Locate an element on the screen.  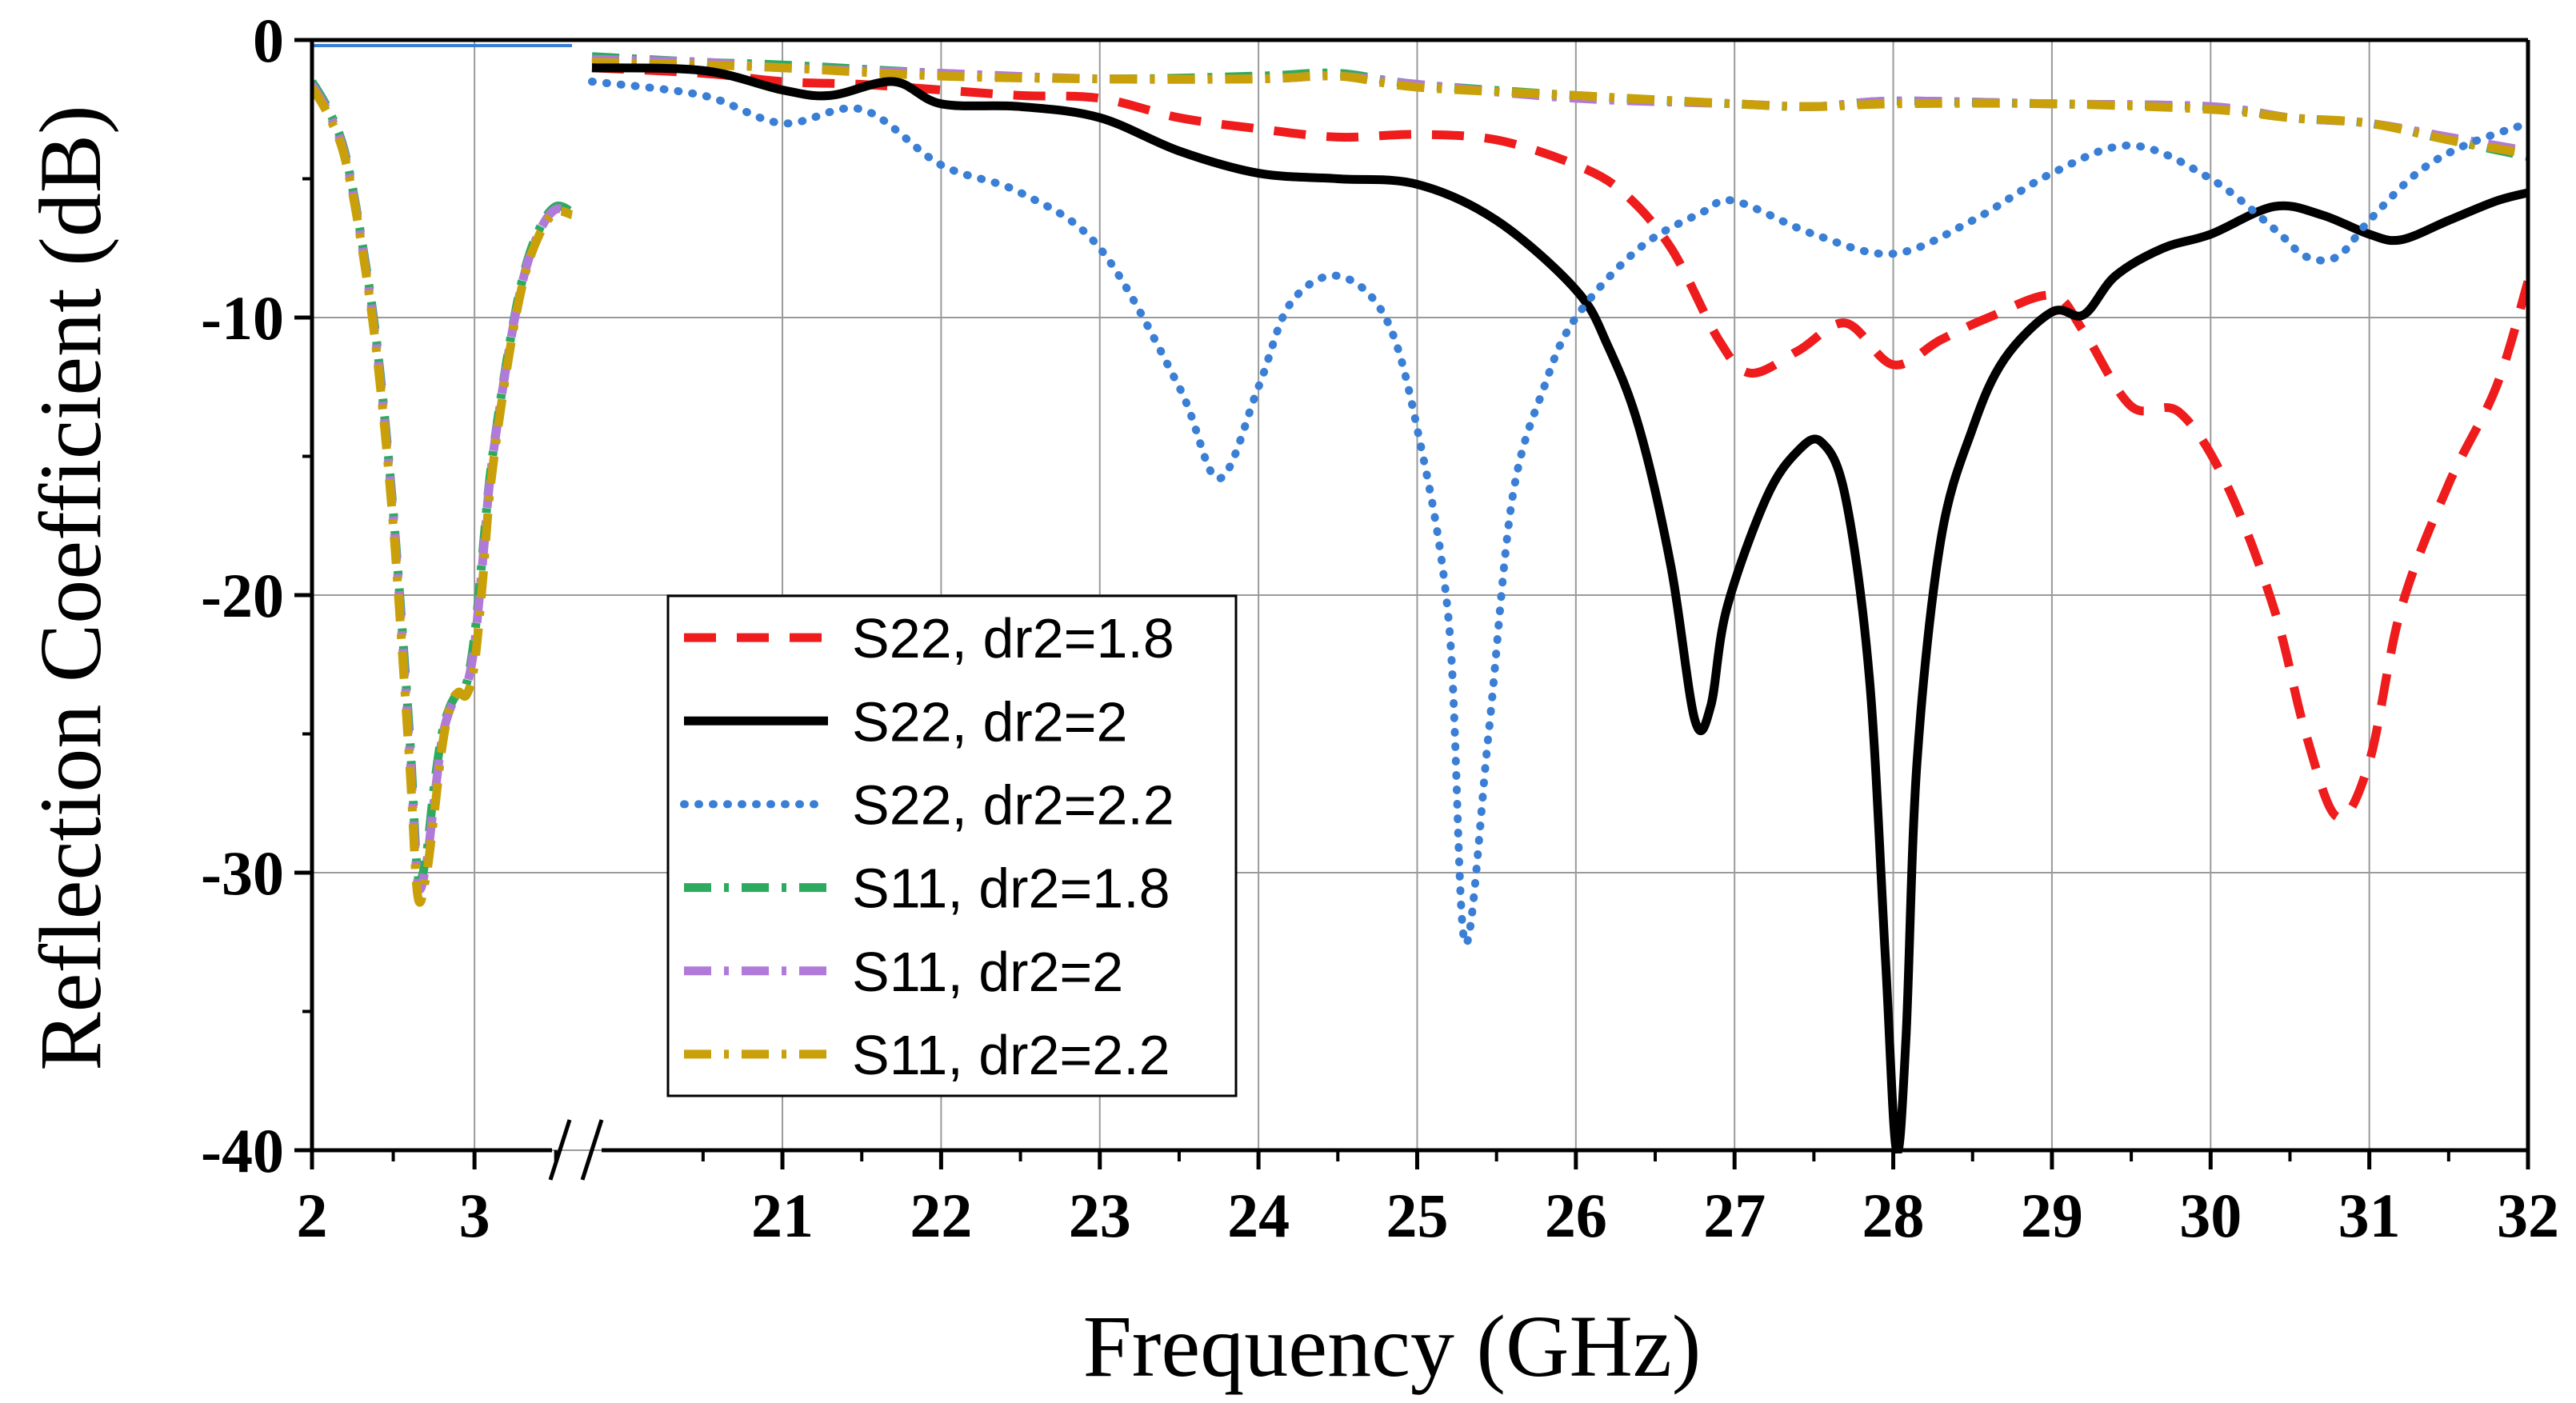
x-tick-label: 3 is located at coordinates (474, 1215).